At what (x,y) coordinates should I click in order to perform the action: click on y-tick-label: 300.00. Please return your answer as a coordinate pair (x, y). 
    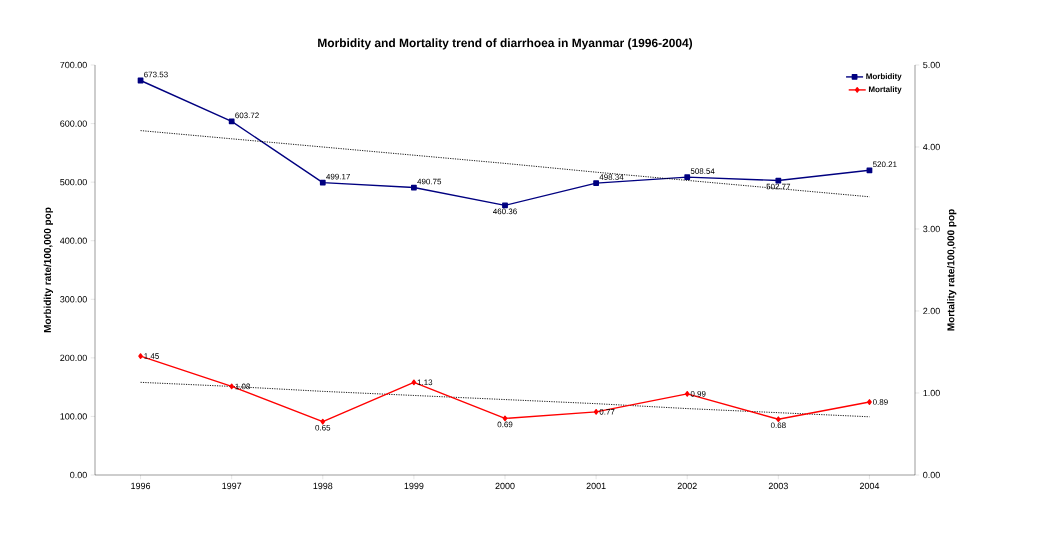
    Looking at the image, I should click on (73, 299).